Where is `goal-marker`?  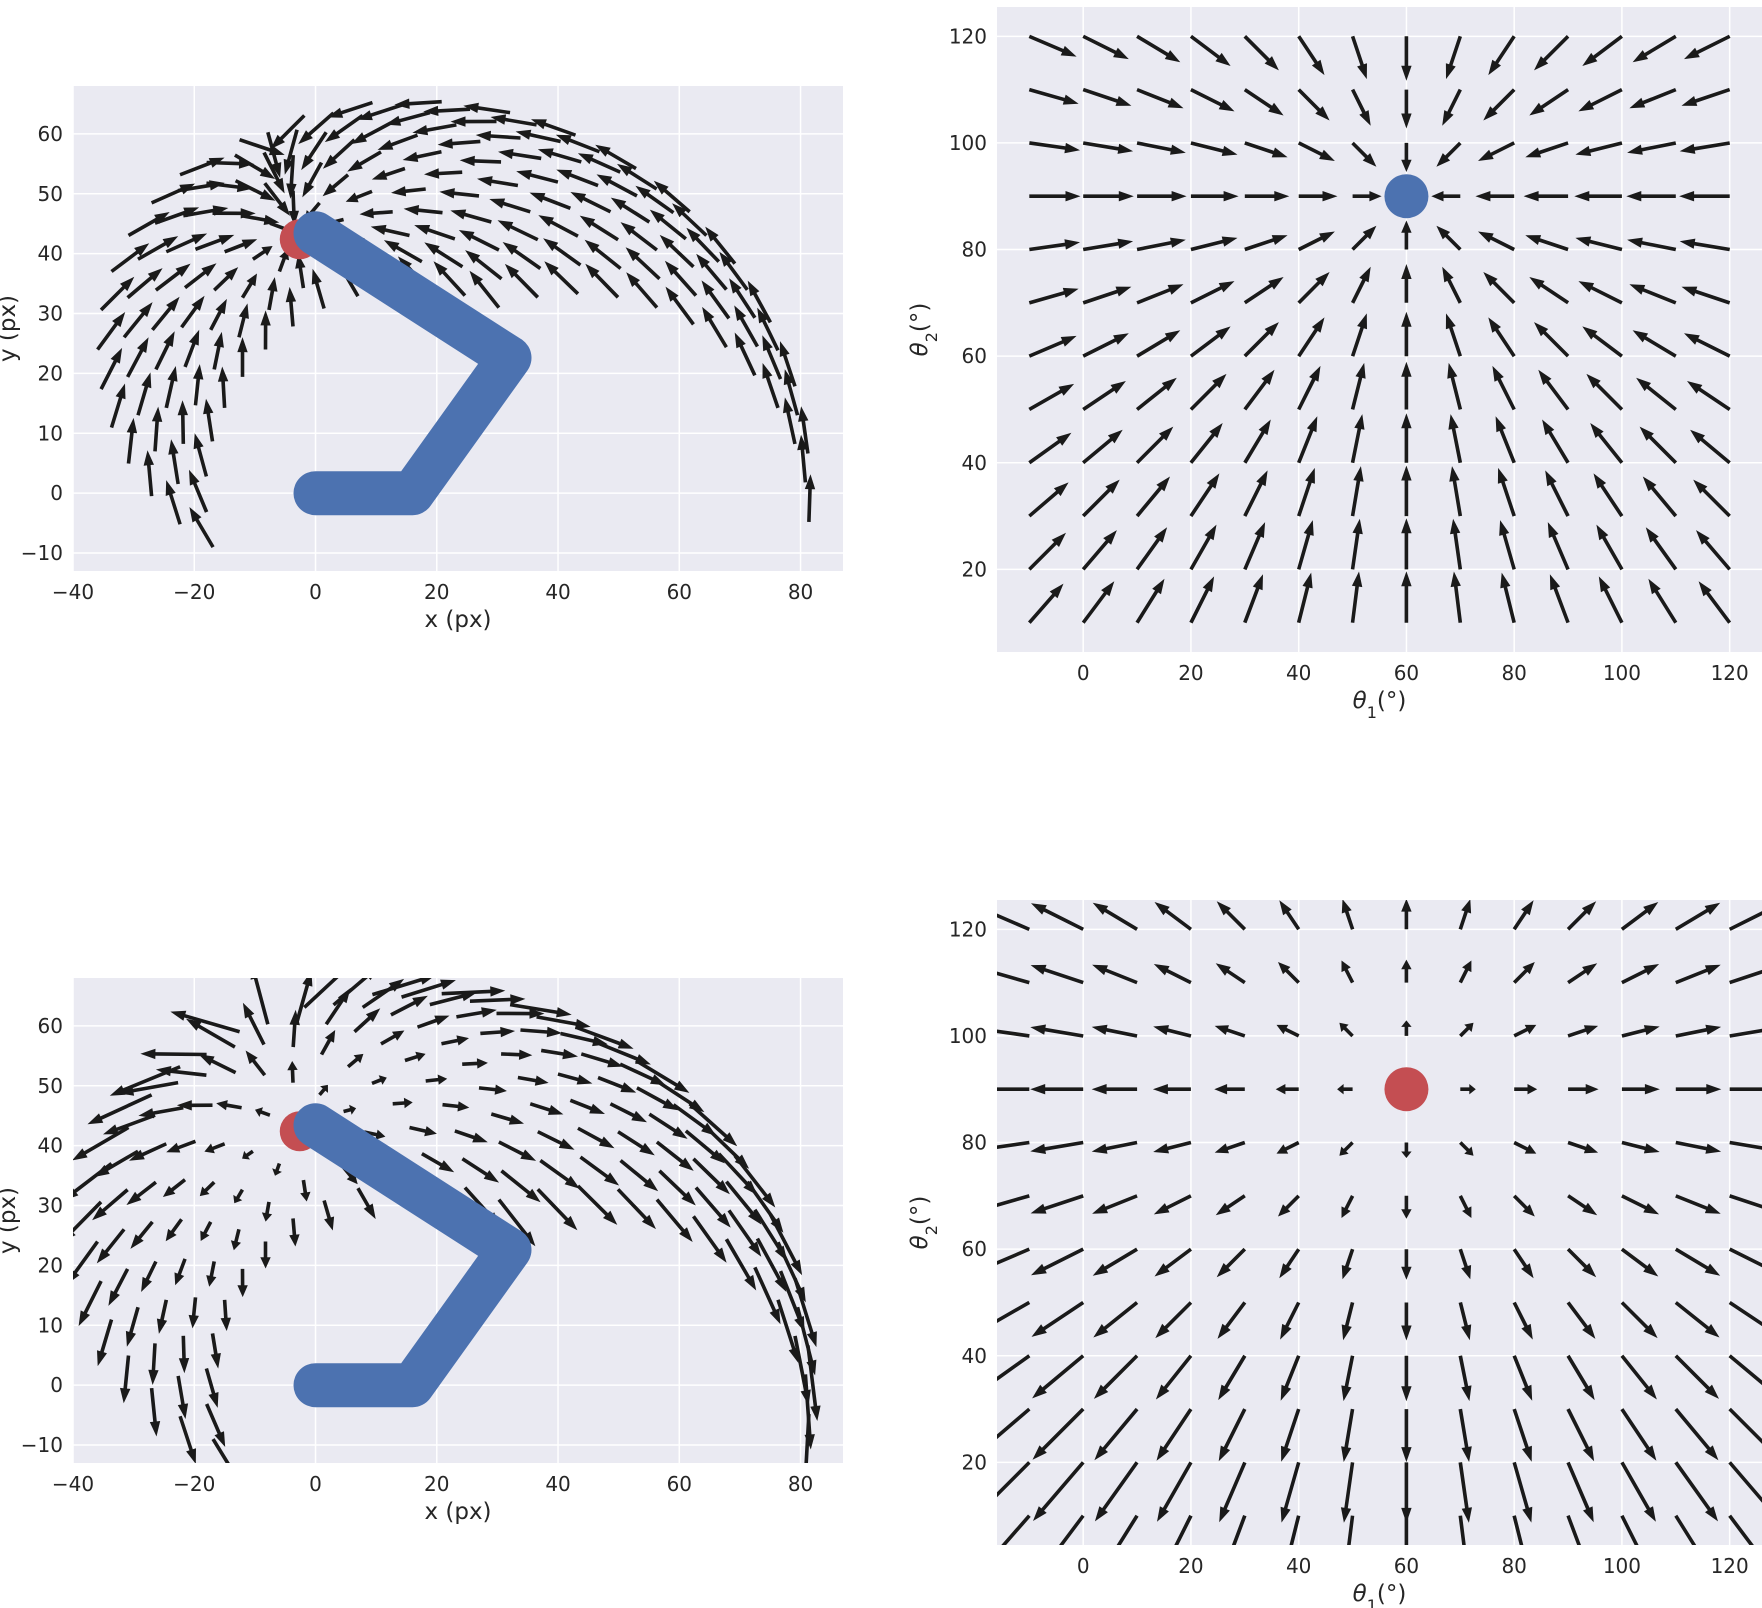
goal-marker is located at coordinates (1406, 196).